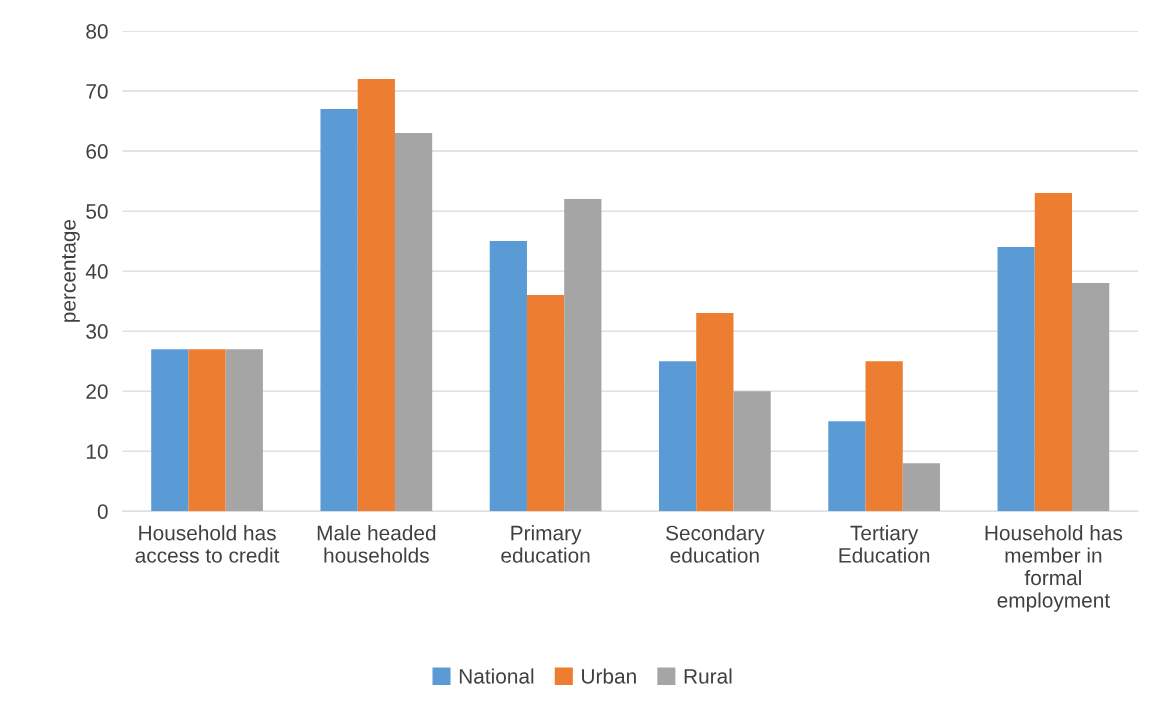 The height and width of the screenshot is (721, 1166). What do you see at coordinates (545, 544) in the screenshot?
I see `x-tick-label: Primary education` at bounding box center [545, 544].